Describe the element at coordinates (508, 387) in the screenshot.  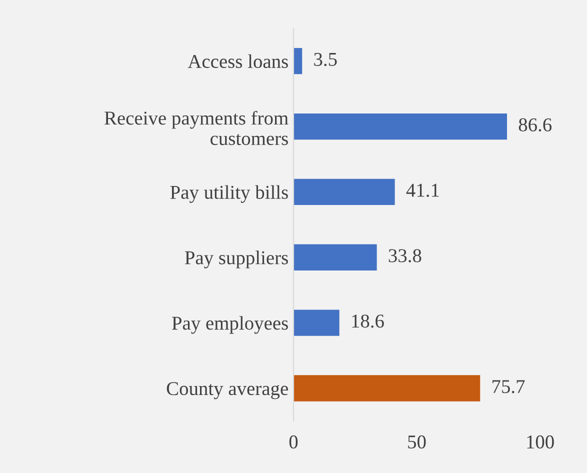
I see `data-label: 75.7` at that location.